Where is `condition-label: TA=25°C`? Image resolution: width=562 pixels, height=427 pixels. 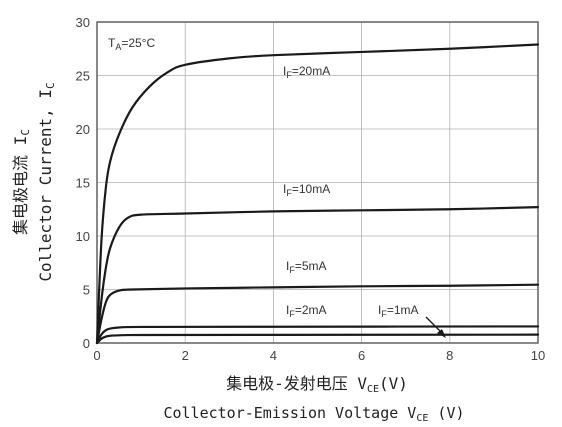
condition-label: TA=25°C is located at coordinates (132, 44).